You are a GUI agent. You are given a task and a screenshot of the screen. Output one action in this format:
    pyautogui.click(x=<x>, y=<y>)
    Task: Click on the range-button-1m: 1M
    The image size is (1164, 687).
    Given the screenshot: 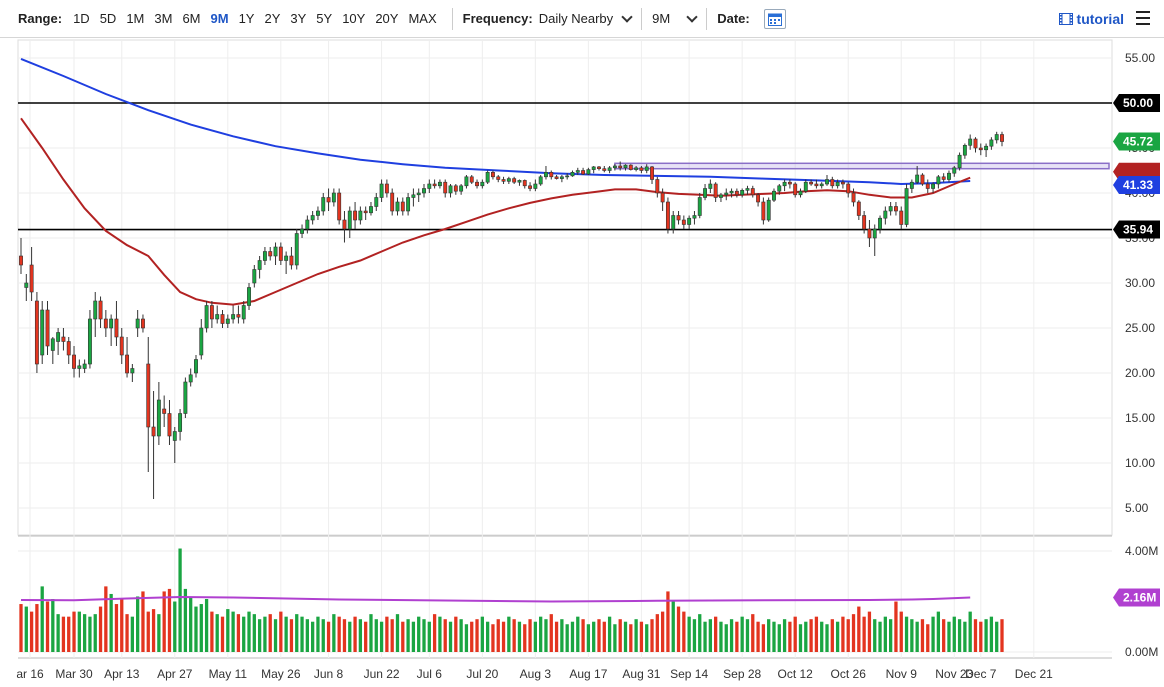 What is the action you would take?
    pyautogui.click(x=135, y=18)
    